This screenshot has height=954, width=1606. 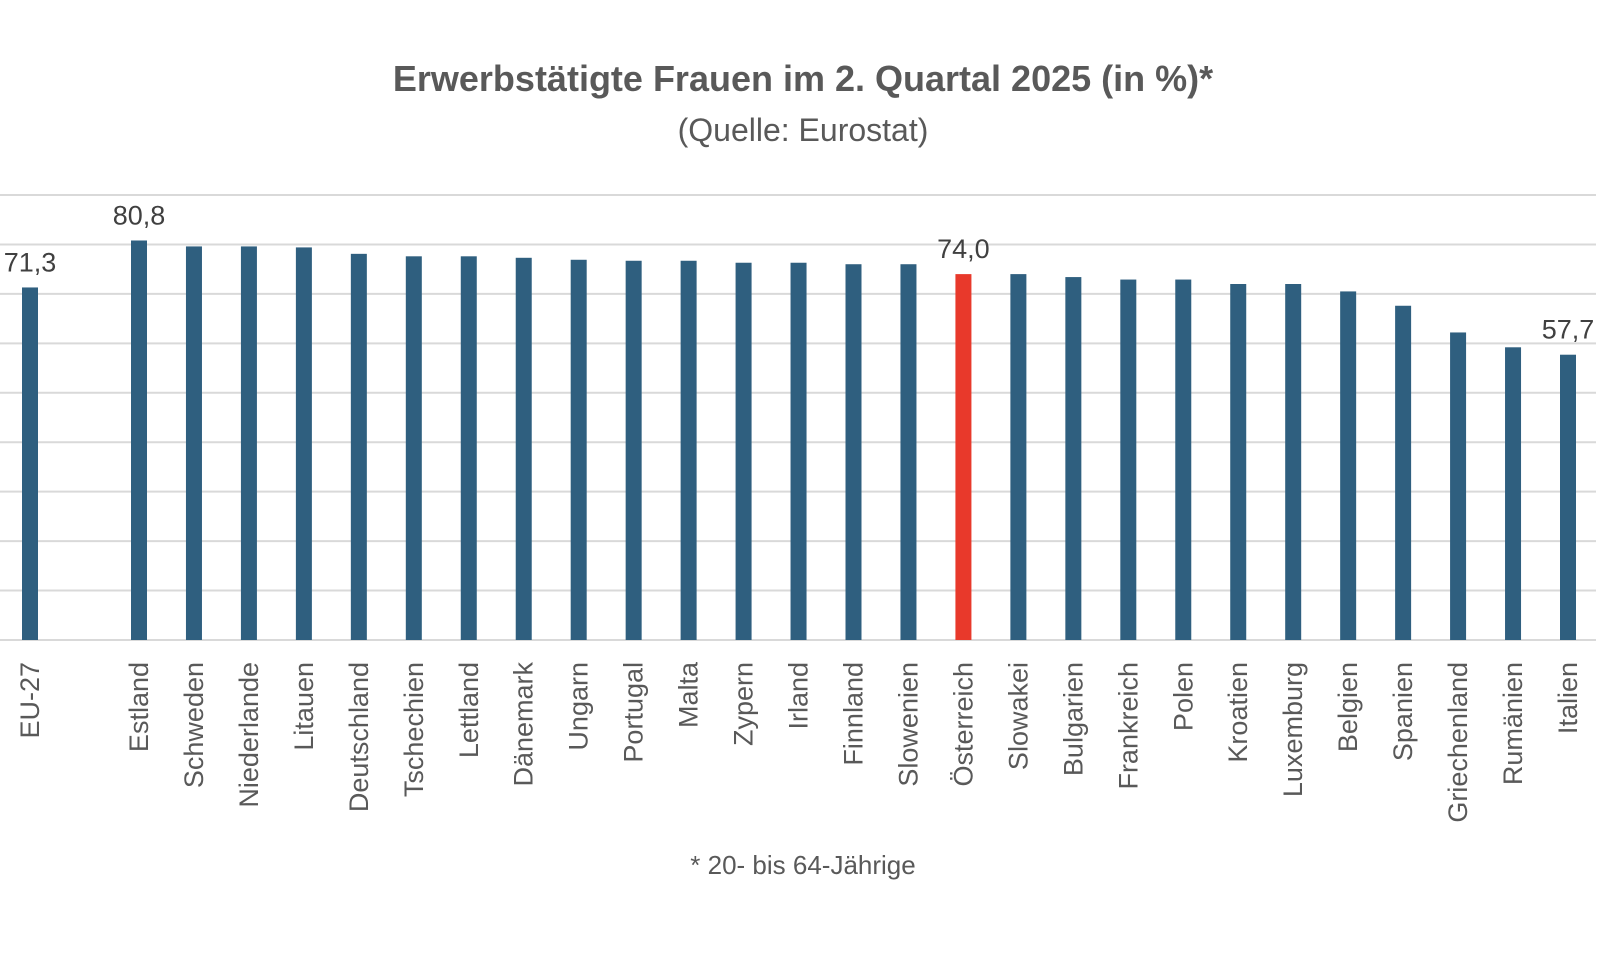 What do you see at coordinates (579, 706) in the screenshot?
I see `category-label: Ungarn` at bounding box center [579, 706].